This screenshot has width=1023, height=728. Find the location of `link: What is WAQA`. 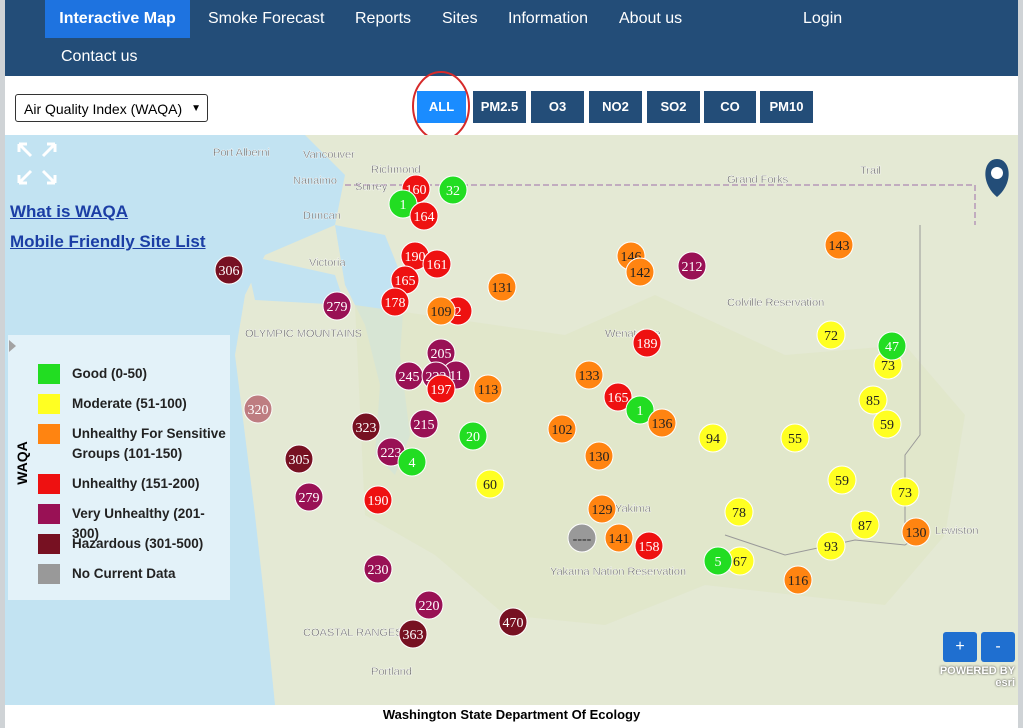

link: What is WAQA is located at coordinates (69, 211).